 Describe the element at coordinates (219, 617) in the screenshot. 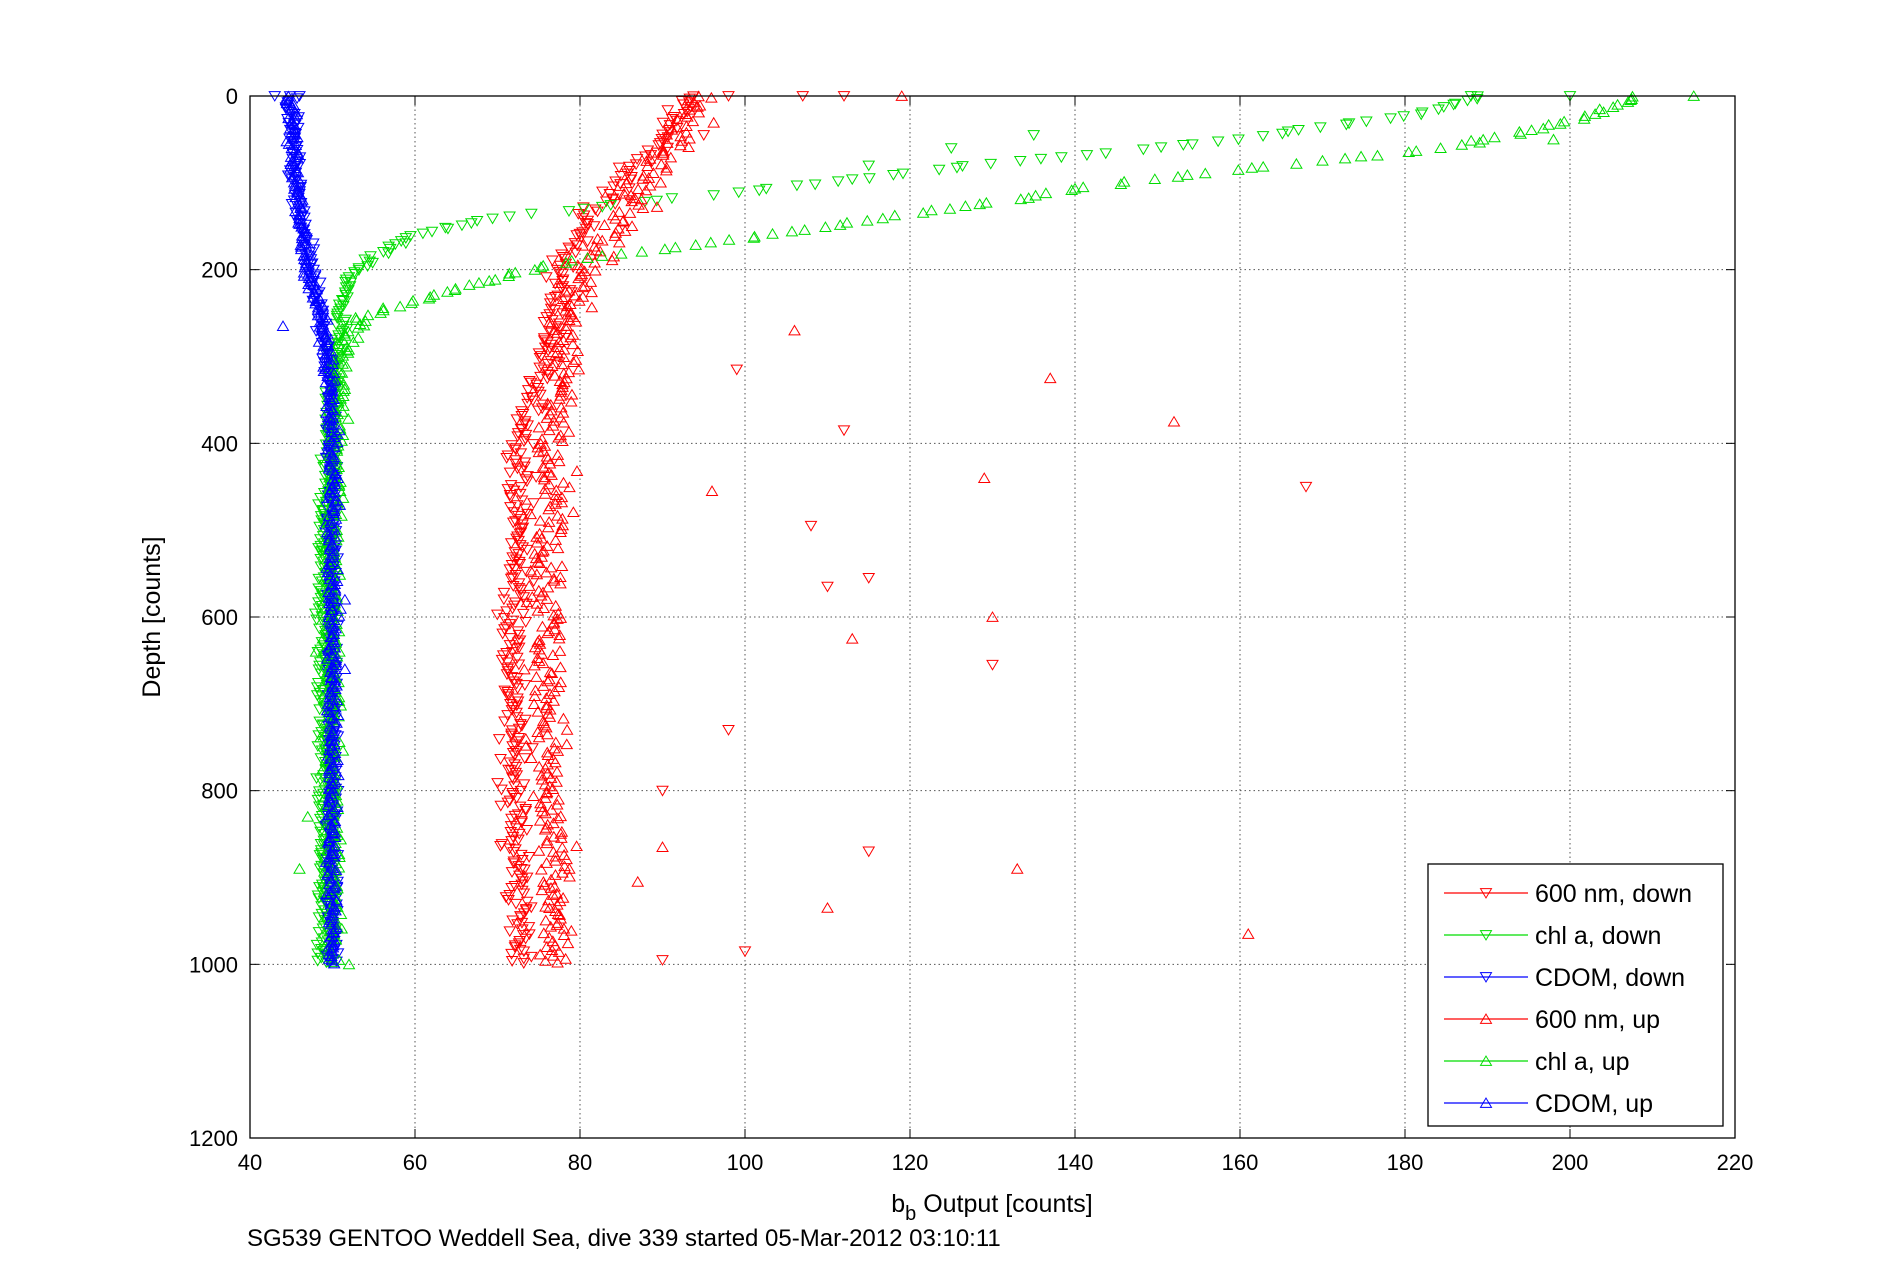

I see `y-tick-label: 600` at that location.